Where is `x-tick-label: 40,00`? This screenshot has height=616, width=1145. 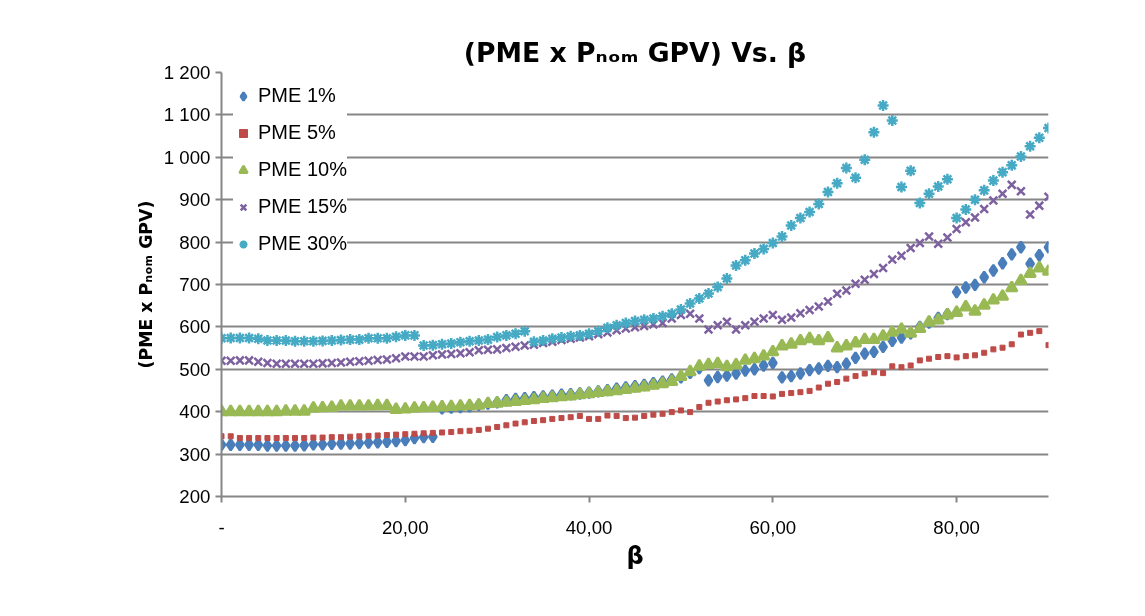 x-tick-label: 40,00 is located at coordinates (589, 527).